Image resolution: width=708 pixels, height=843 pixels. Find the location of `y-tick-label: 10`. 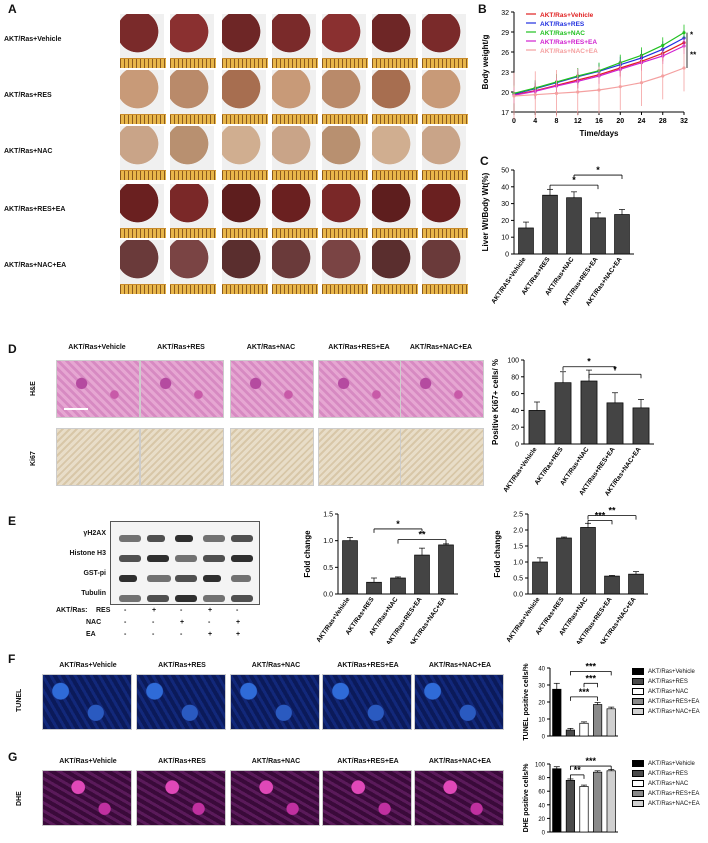

y-tick-label: 10 is located at coordinates (541, 721).